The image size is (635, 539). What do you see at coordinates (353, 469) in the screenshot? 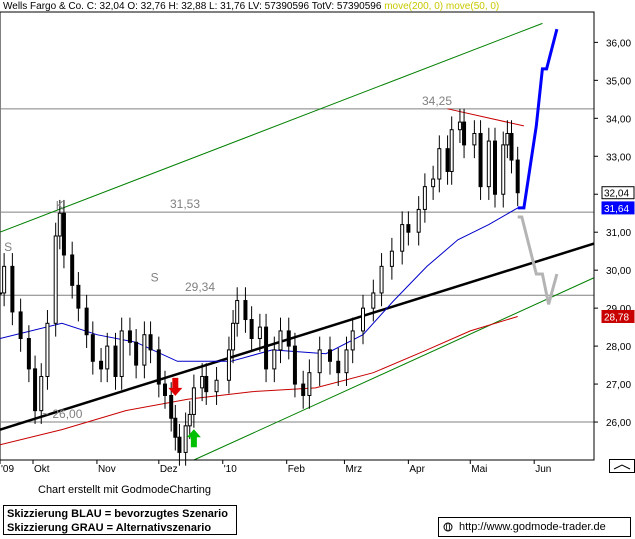
I see `x-tick-label: Mrz` at bounding box center [353, 469].